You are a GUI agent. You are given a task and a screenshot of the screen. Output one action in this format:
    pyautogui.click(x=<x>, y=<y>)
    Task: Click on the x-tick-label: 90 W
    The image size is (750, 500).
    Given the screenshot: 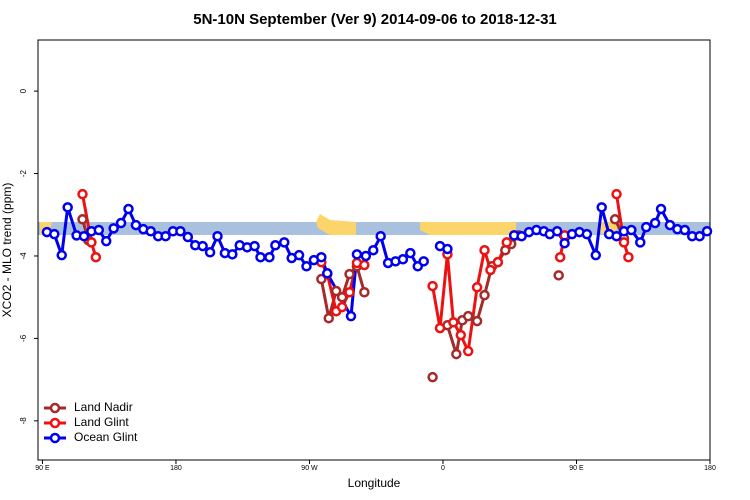 What is the action you would take?
    pyautogui.click(x=309, y=468)
    